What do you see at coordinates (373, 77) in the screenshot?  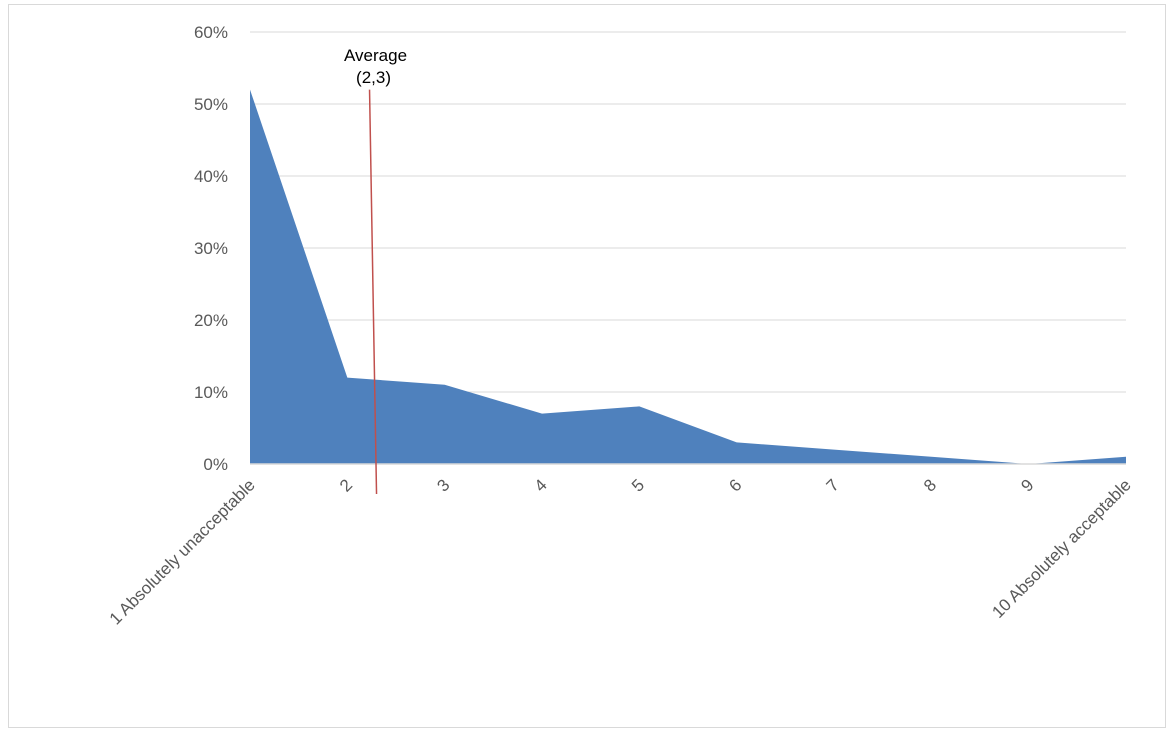 I see `average-value-label: (2,3)` at bounding box center [373, 77].